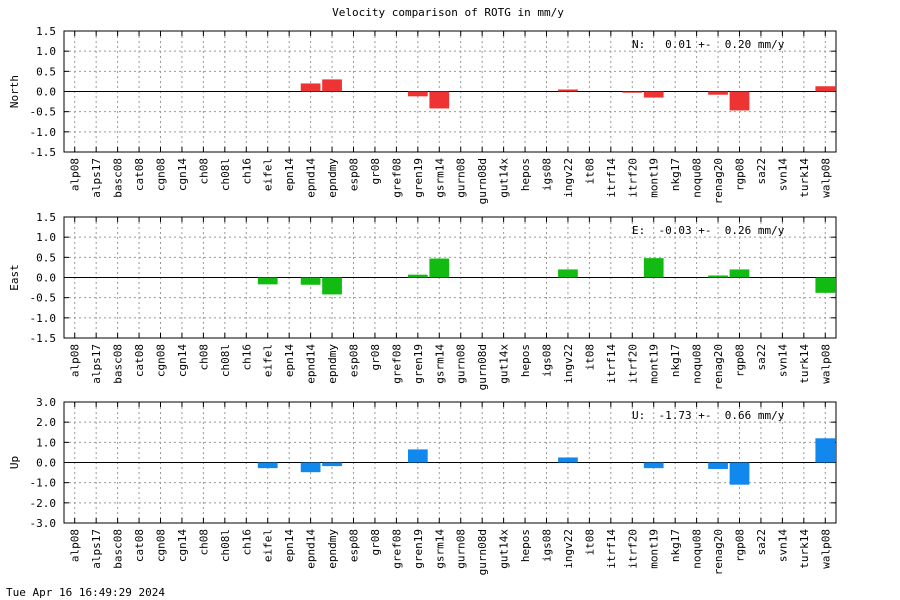  I want to click on x-tick-label: gren19, so click(418, 178).